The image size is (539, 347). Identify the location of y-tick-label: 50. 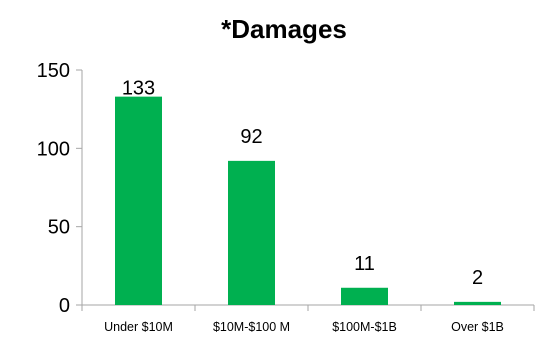
(59, 228).